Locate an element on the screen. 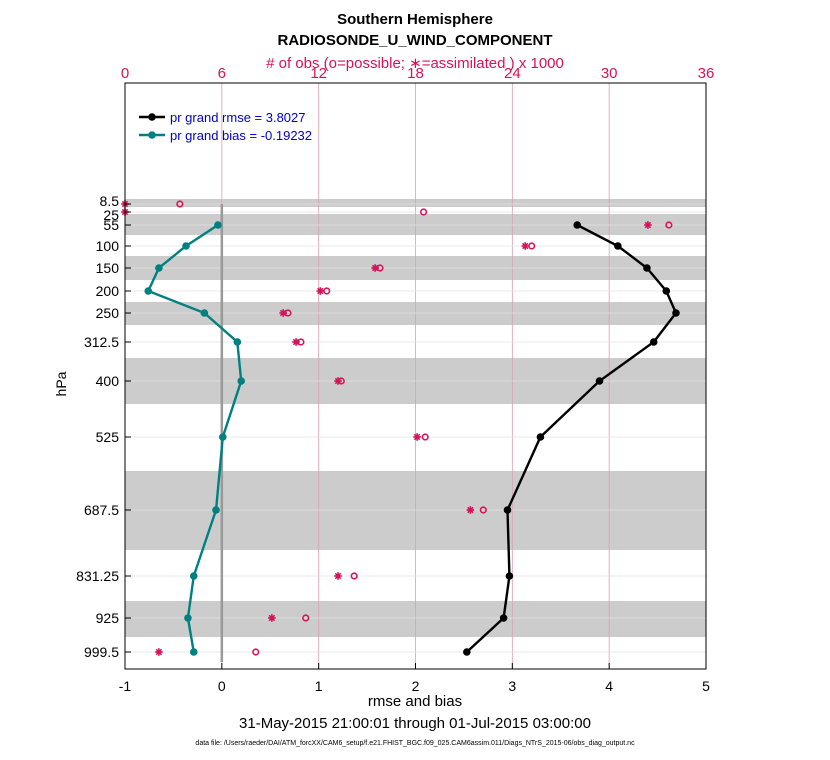 This screenshot has height=760, width=830. y-axis-label: hPa is located at coordinates (61, 383).